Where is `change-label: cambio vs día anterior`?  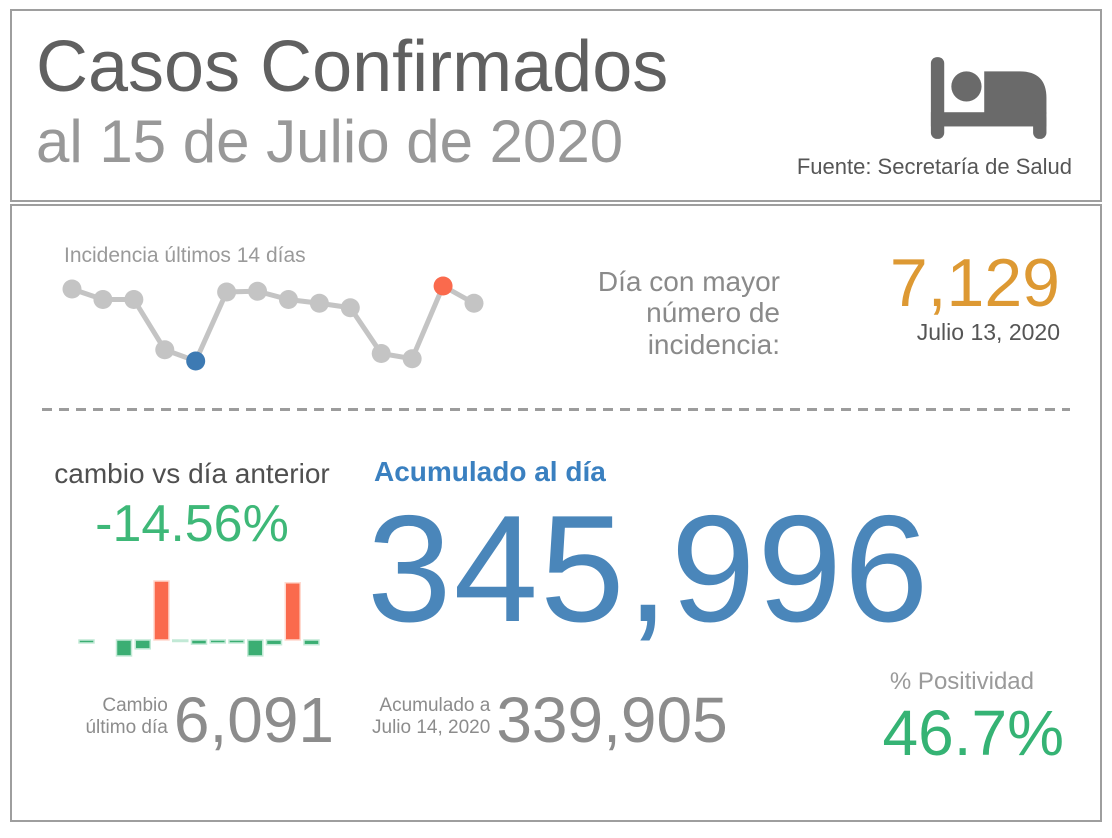
change-label: cambio vs día anterior is located at coordinates (192, 473).